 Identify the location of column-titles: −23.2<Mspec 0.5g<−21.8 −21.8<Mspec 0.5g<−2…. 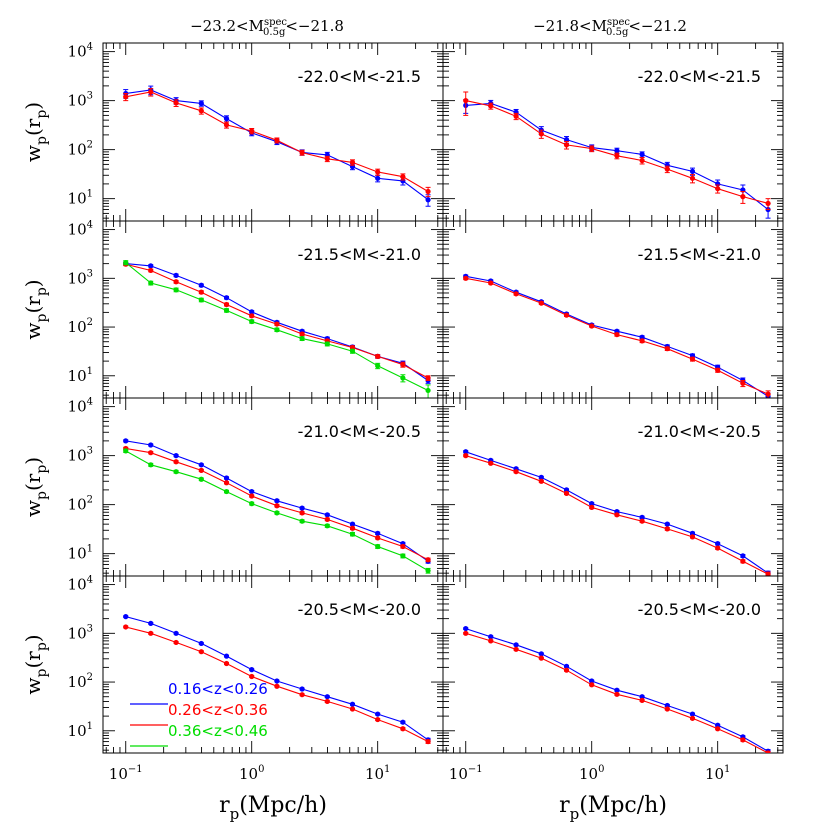
(438, 27).